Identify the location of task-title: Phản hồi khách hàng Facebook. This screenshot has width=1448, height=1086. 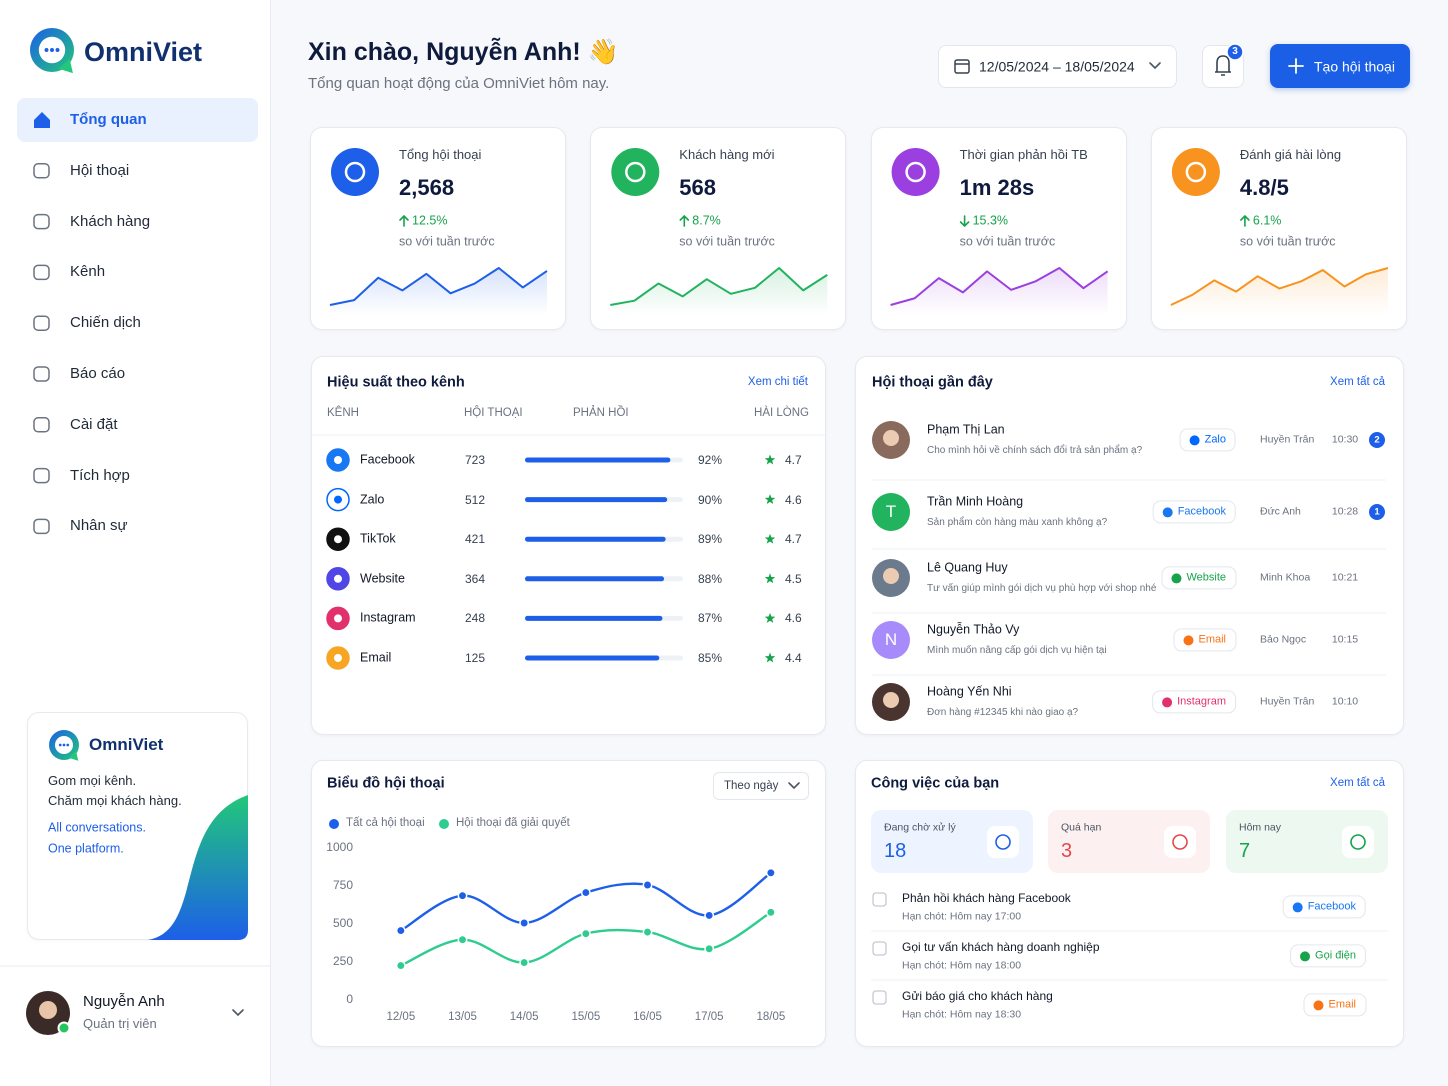
(986, 897).